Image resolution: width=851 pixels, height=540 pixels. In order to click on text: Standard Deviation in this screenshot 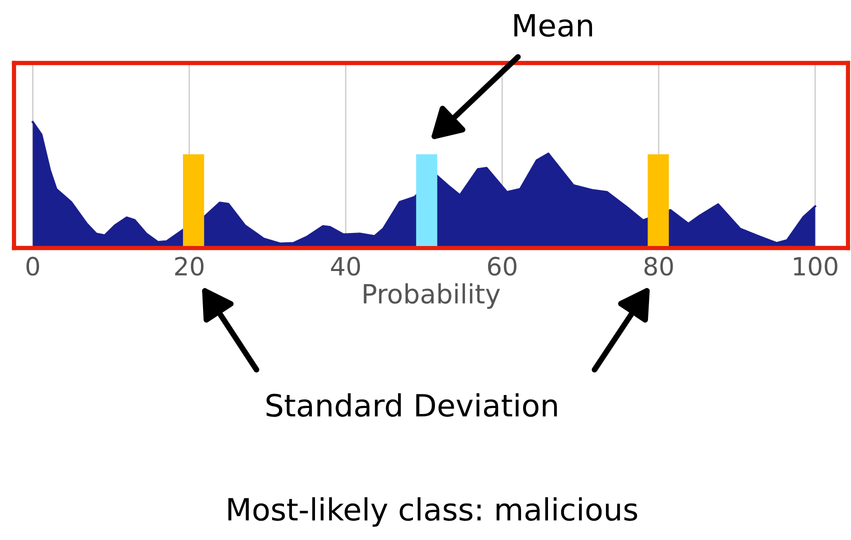, I will do `click(411, 405)`.